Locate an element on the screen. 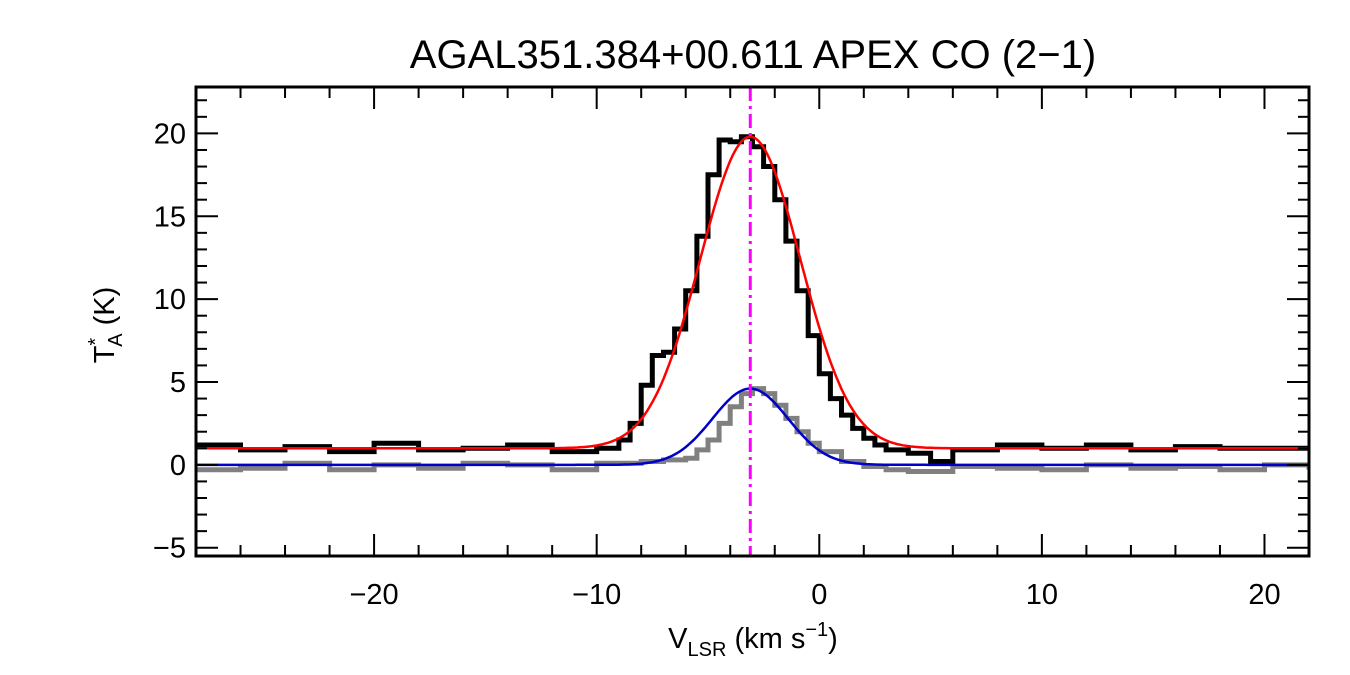 The height and width of the screenshot is (675, 1350). x-tick-label: 10 is located at coordinates (1042, 595).